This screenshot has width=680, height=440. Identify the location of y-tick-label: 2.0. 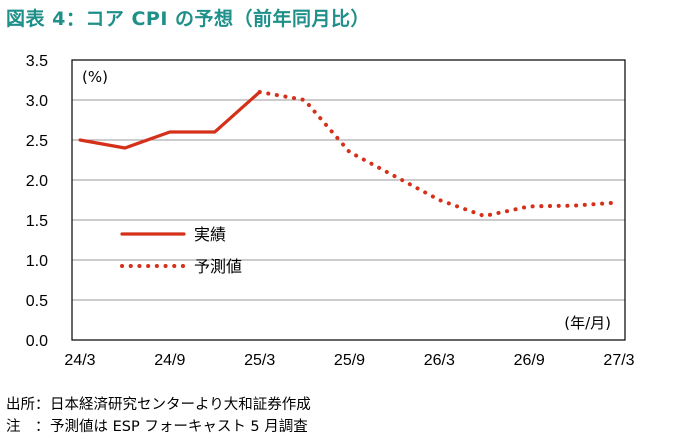
(37, 181).